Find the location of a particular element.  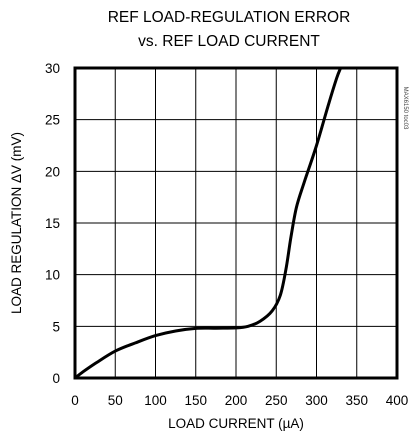

y-tick-label: 25 is located at coordinates (52, 120).